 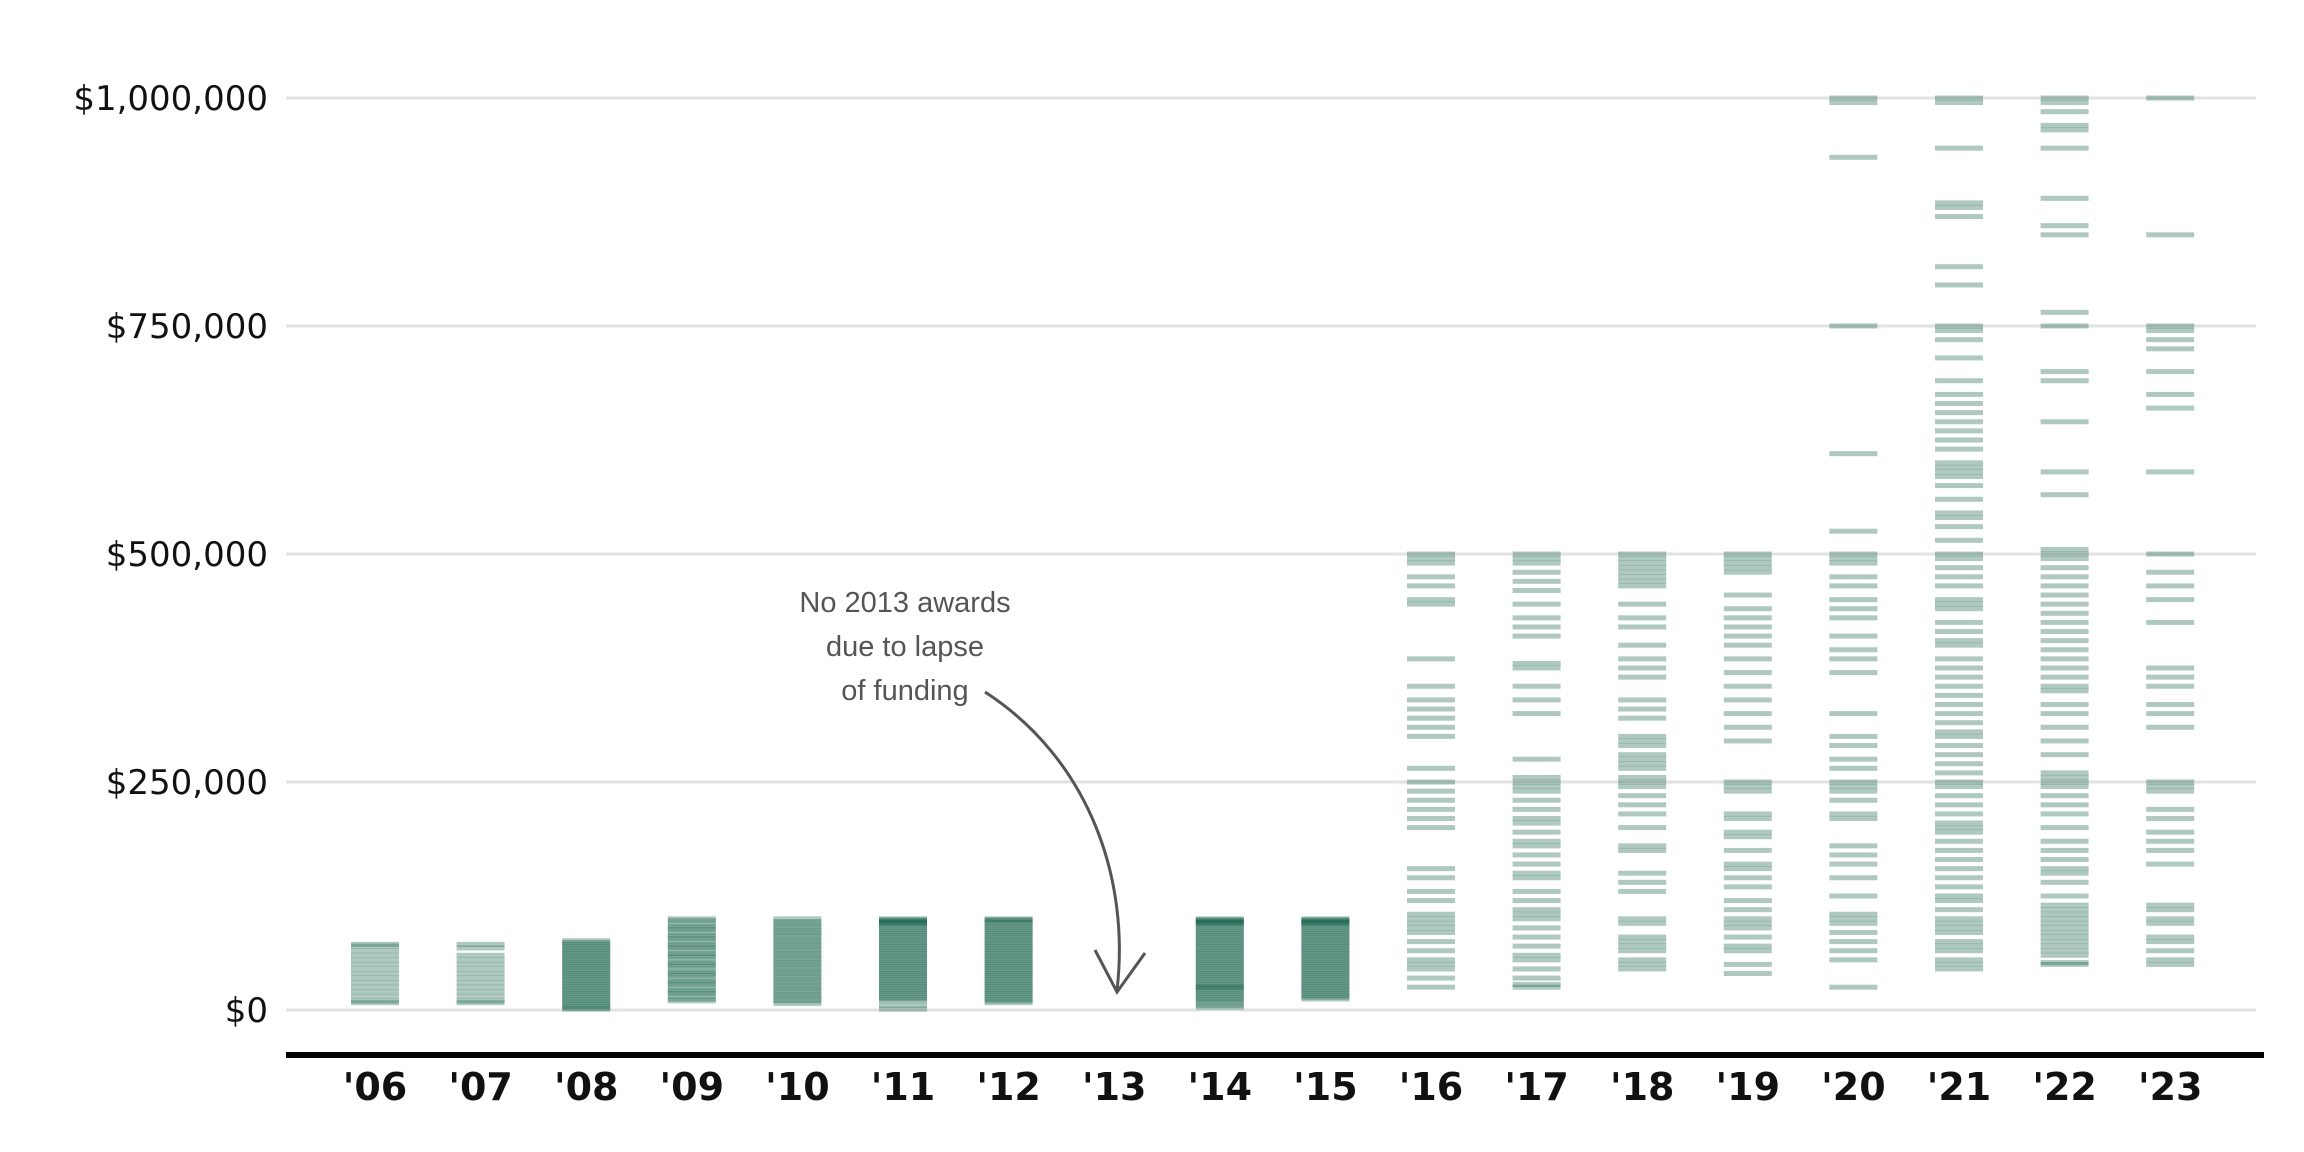 I want to click on x-tick-label: '09, so click(x=692, y=1087).